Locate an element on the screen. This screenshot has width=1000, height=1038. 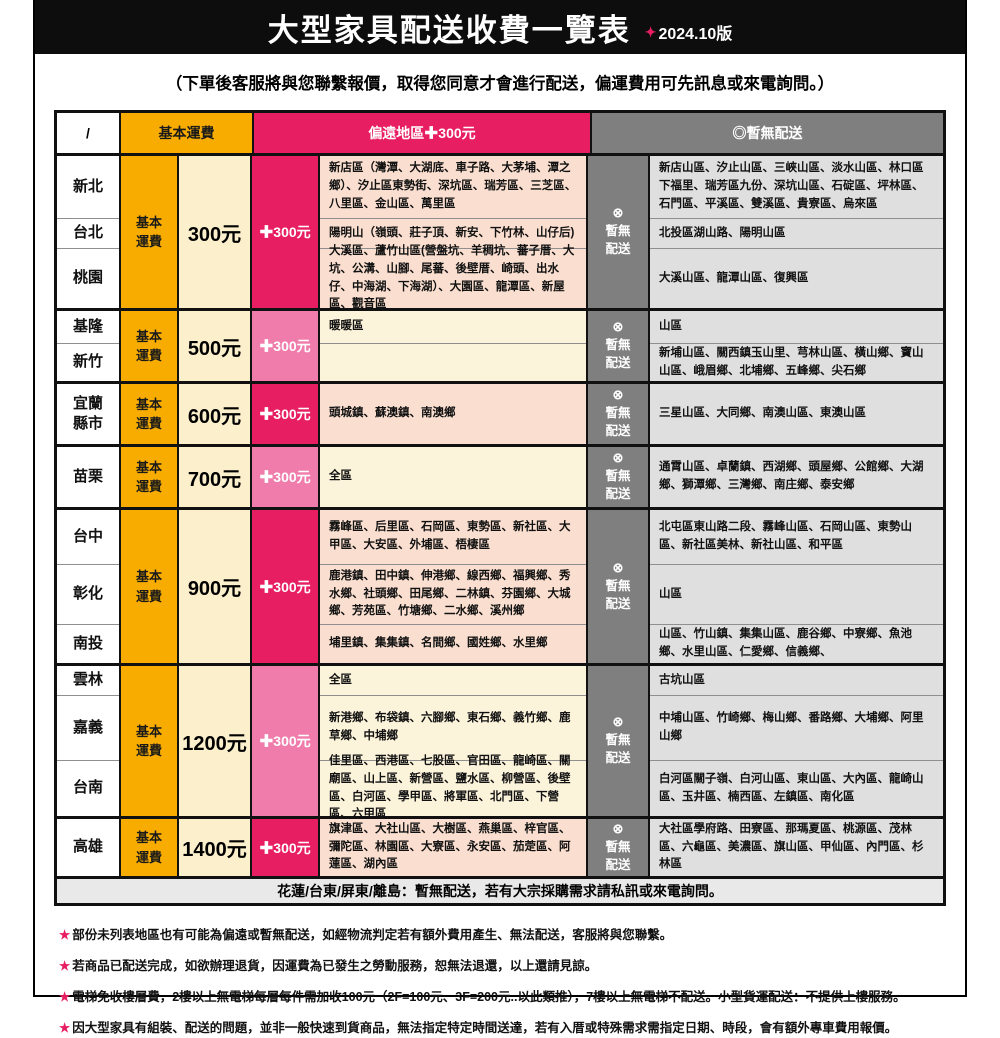
remote-areas-text: 暖暖區 is located at coordinates (346, 326).